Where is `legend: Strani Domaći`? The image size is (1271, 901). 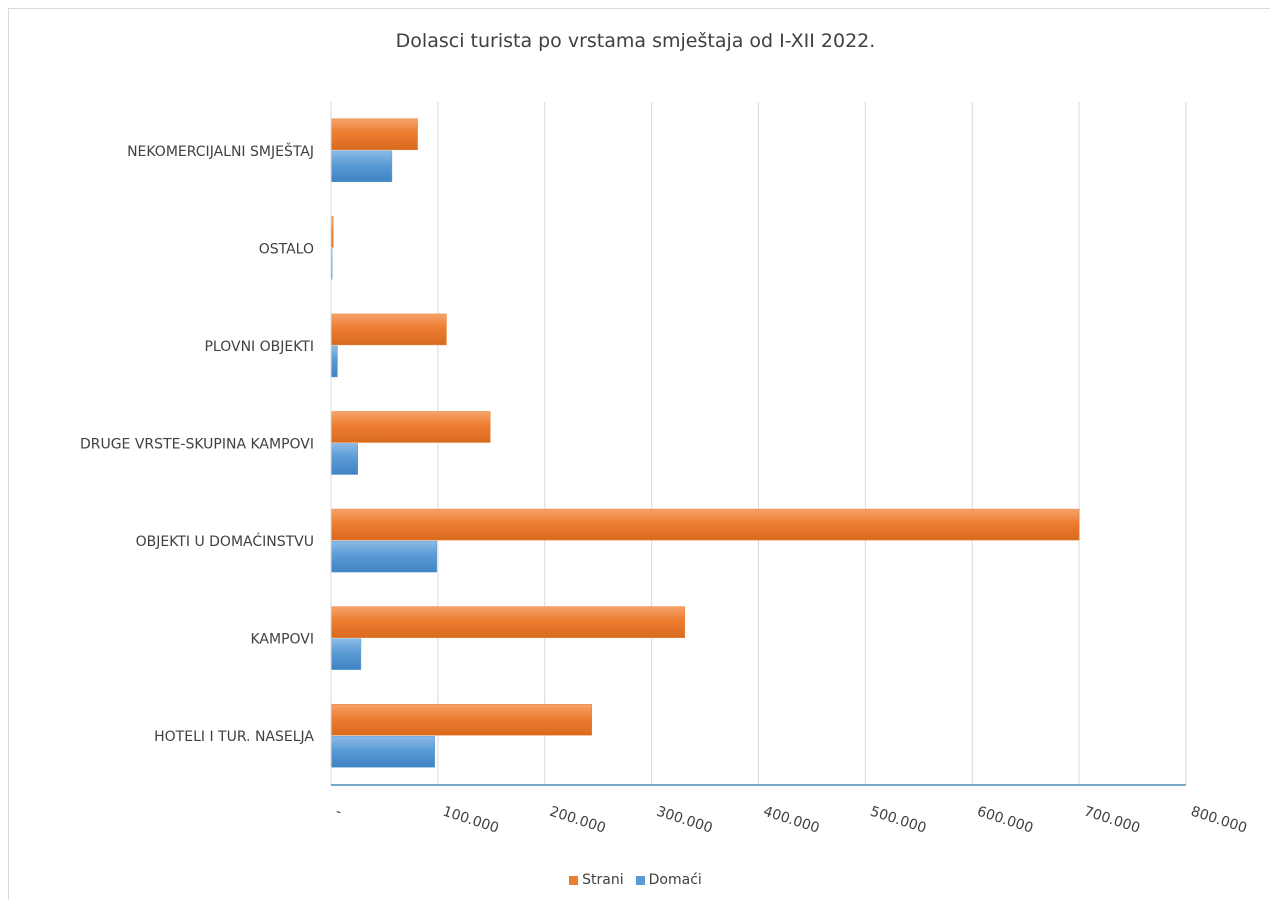
legend: Strani Domaći is located at coordinates (635, 880).